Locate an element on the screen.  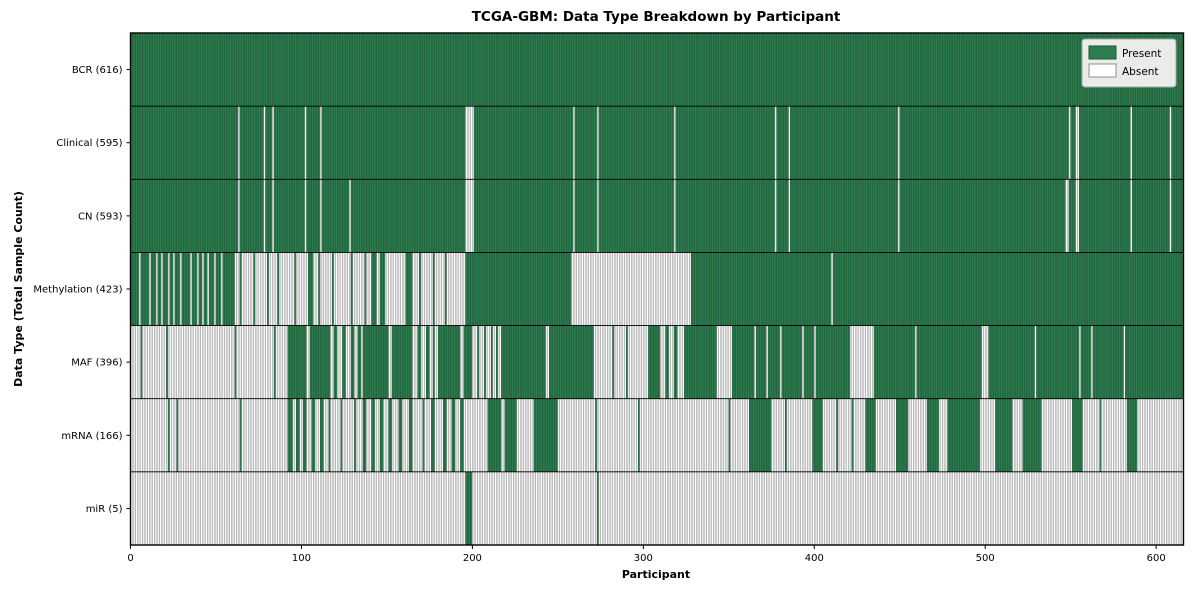
row-bars-Clinical is located at coordinates (657, 142).